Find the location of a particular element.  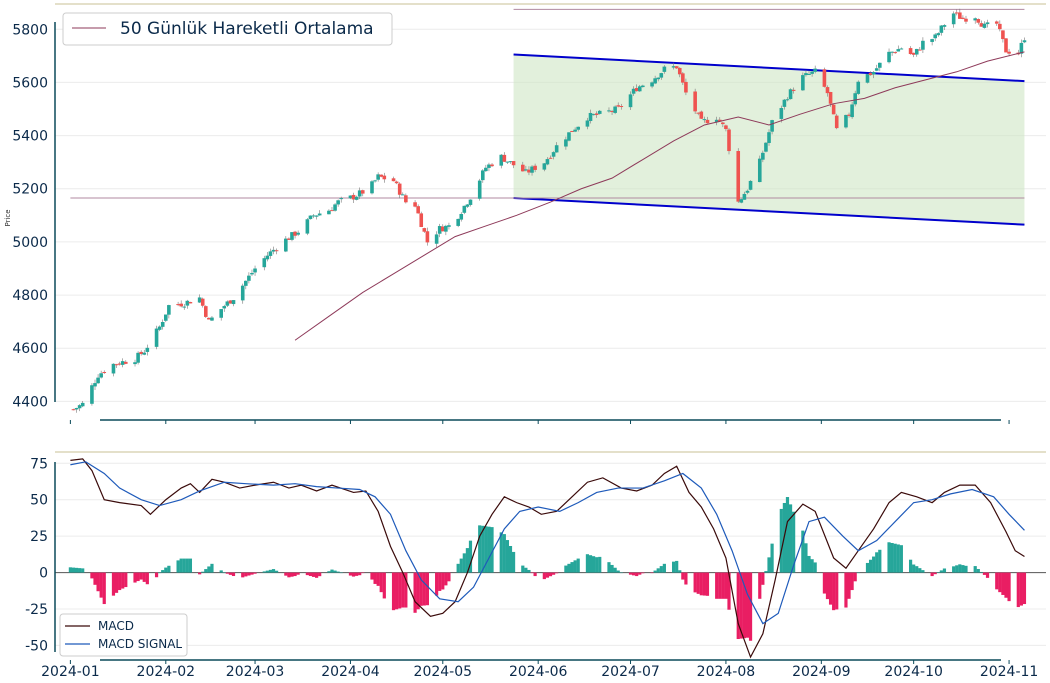

price-tick-label: 4400 is located at coordinates (30, 402).